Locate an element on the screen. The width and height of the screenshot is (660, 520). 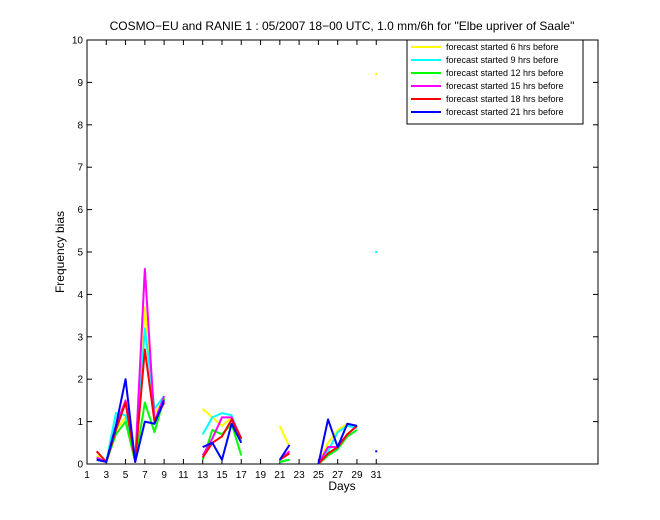
legend-entry-label: forecast started 9 hrs before is located at coordinates (502, 60).